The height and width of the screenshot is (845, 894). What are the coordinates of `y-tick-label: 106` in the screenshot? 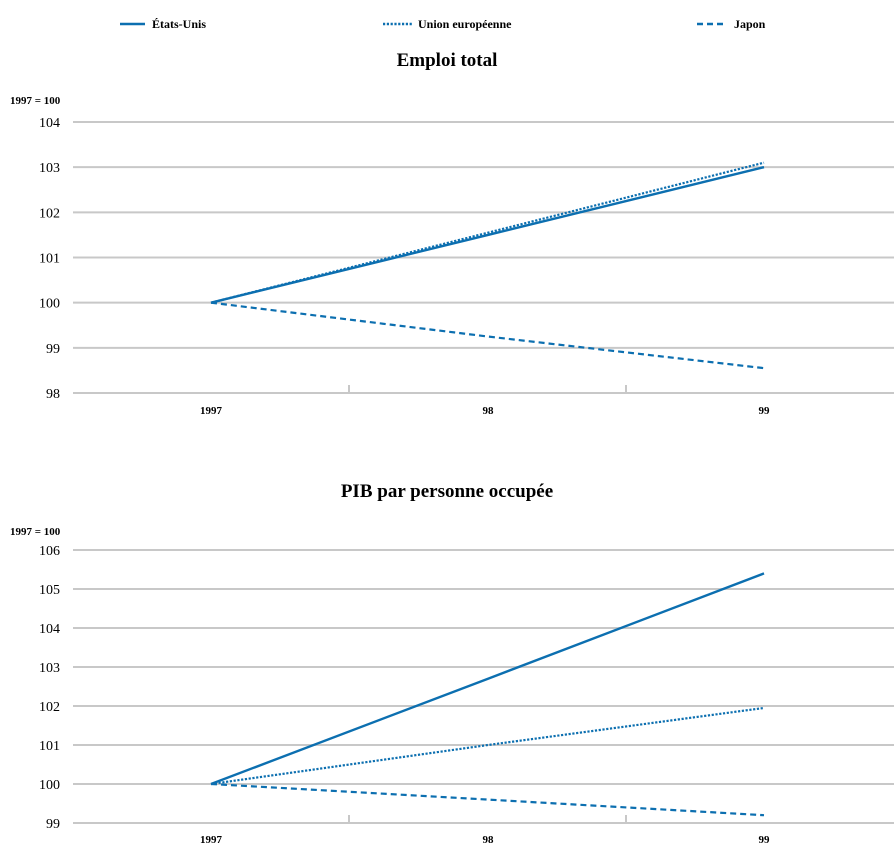 It's located at (49, 551).